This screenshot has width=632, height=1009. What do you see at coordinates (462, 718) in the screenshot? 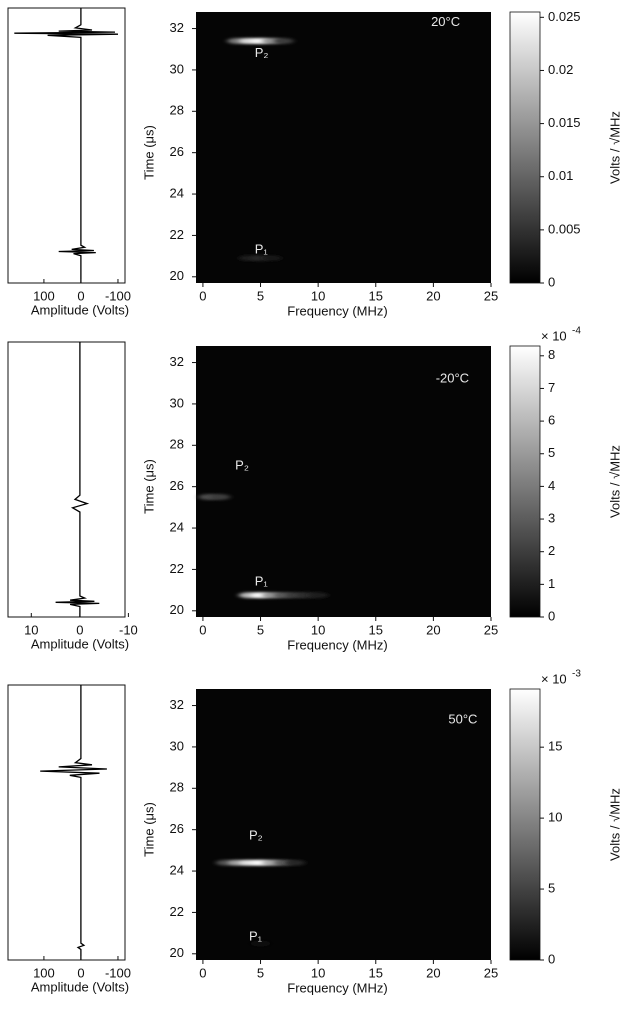
I see `annotation: 50°C` at bounding box center [462, 718].